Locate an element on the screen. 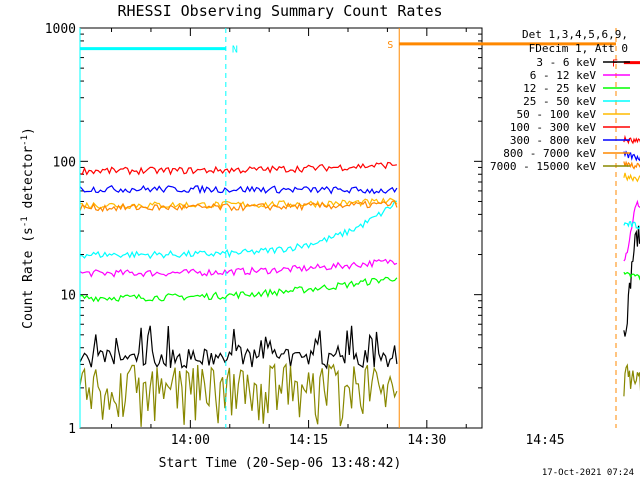 Image resolution: width=640 pixels, height=484 pixels. legend-label: 7000 - 15000 keV is located at coordinates (543, 166).